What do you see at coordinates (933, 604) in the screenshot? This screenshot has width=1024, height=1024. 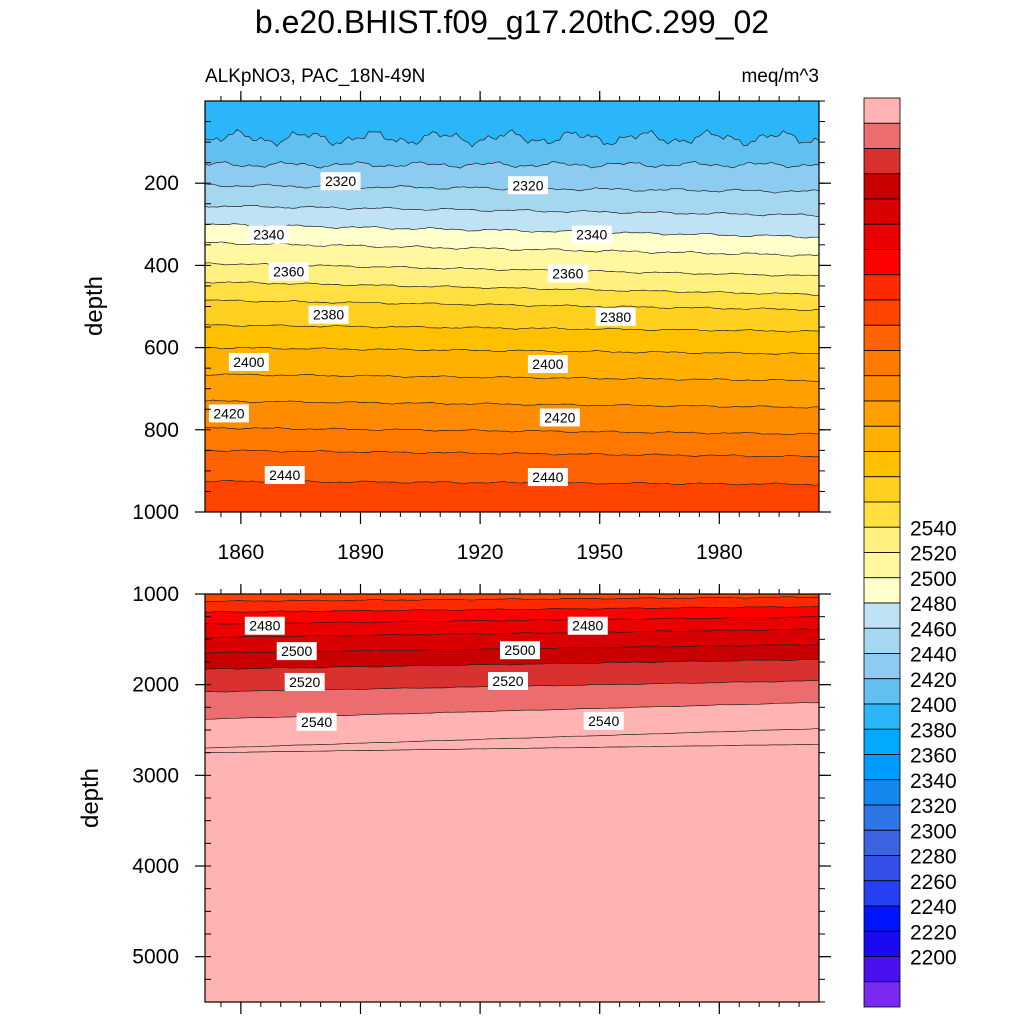 I see `colorbar-label: 2480` at bounding box center [933, 604].